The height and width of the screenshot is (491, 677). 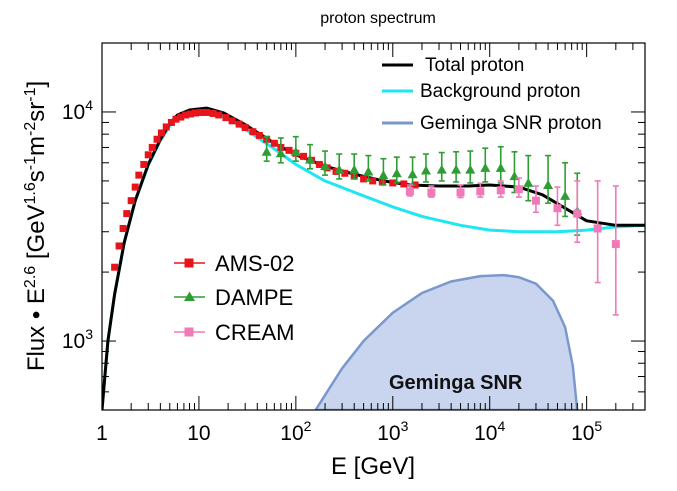 I want to click on legend-ams-label: AMS-02, so click(x=254, y=263).